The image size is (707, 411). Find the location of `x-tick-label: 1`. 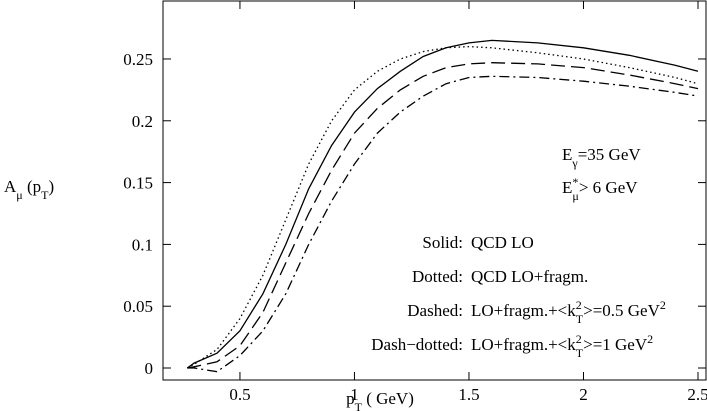

x-tick-label: 1 is located at coordinates (354, 394).